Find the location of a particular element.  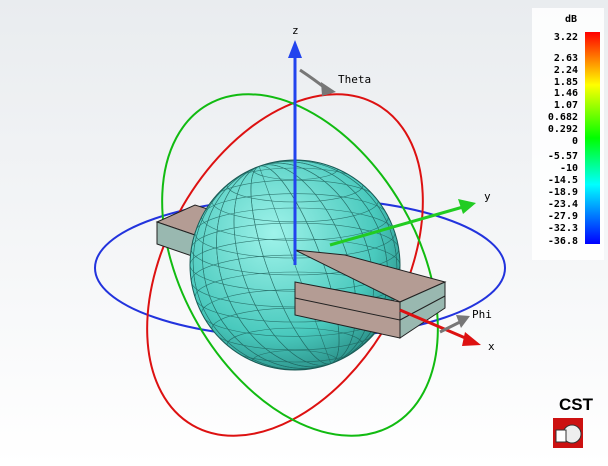

colorbar-label: -36.8 is located at coordinates (563, 241).